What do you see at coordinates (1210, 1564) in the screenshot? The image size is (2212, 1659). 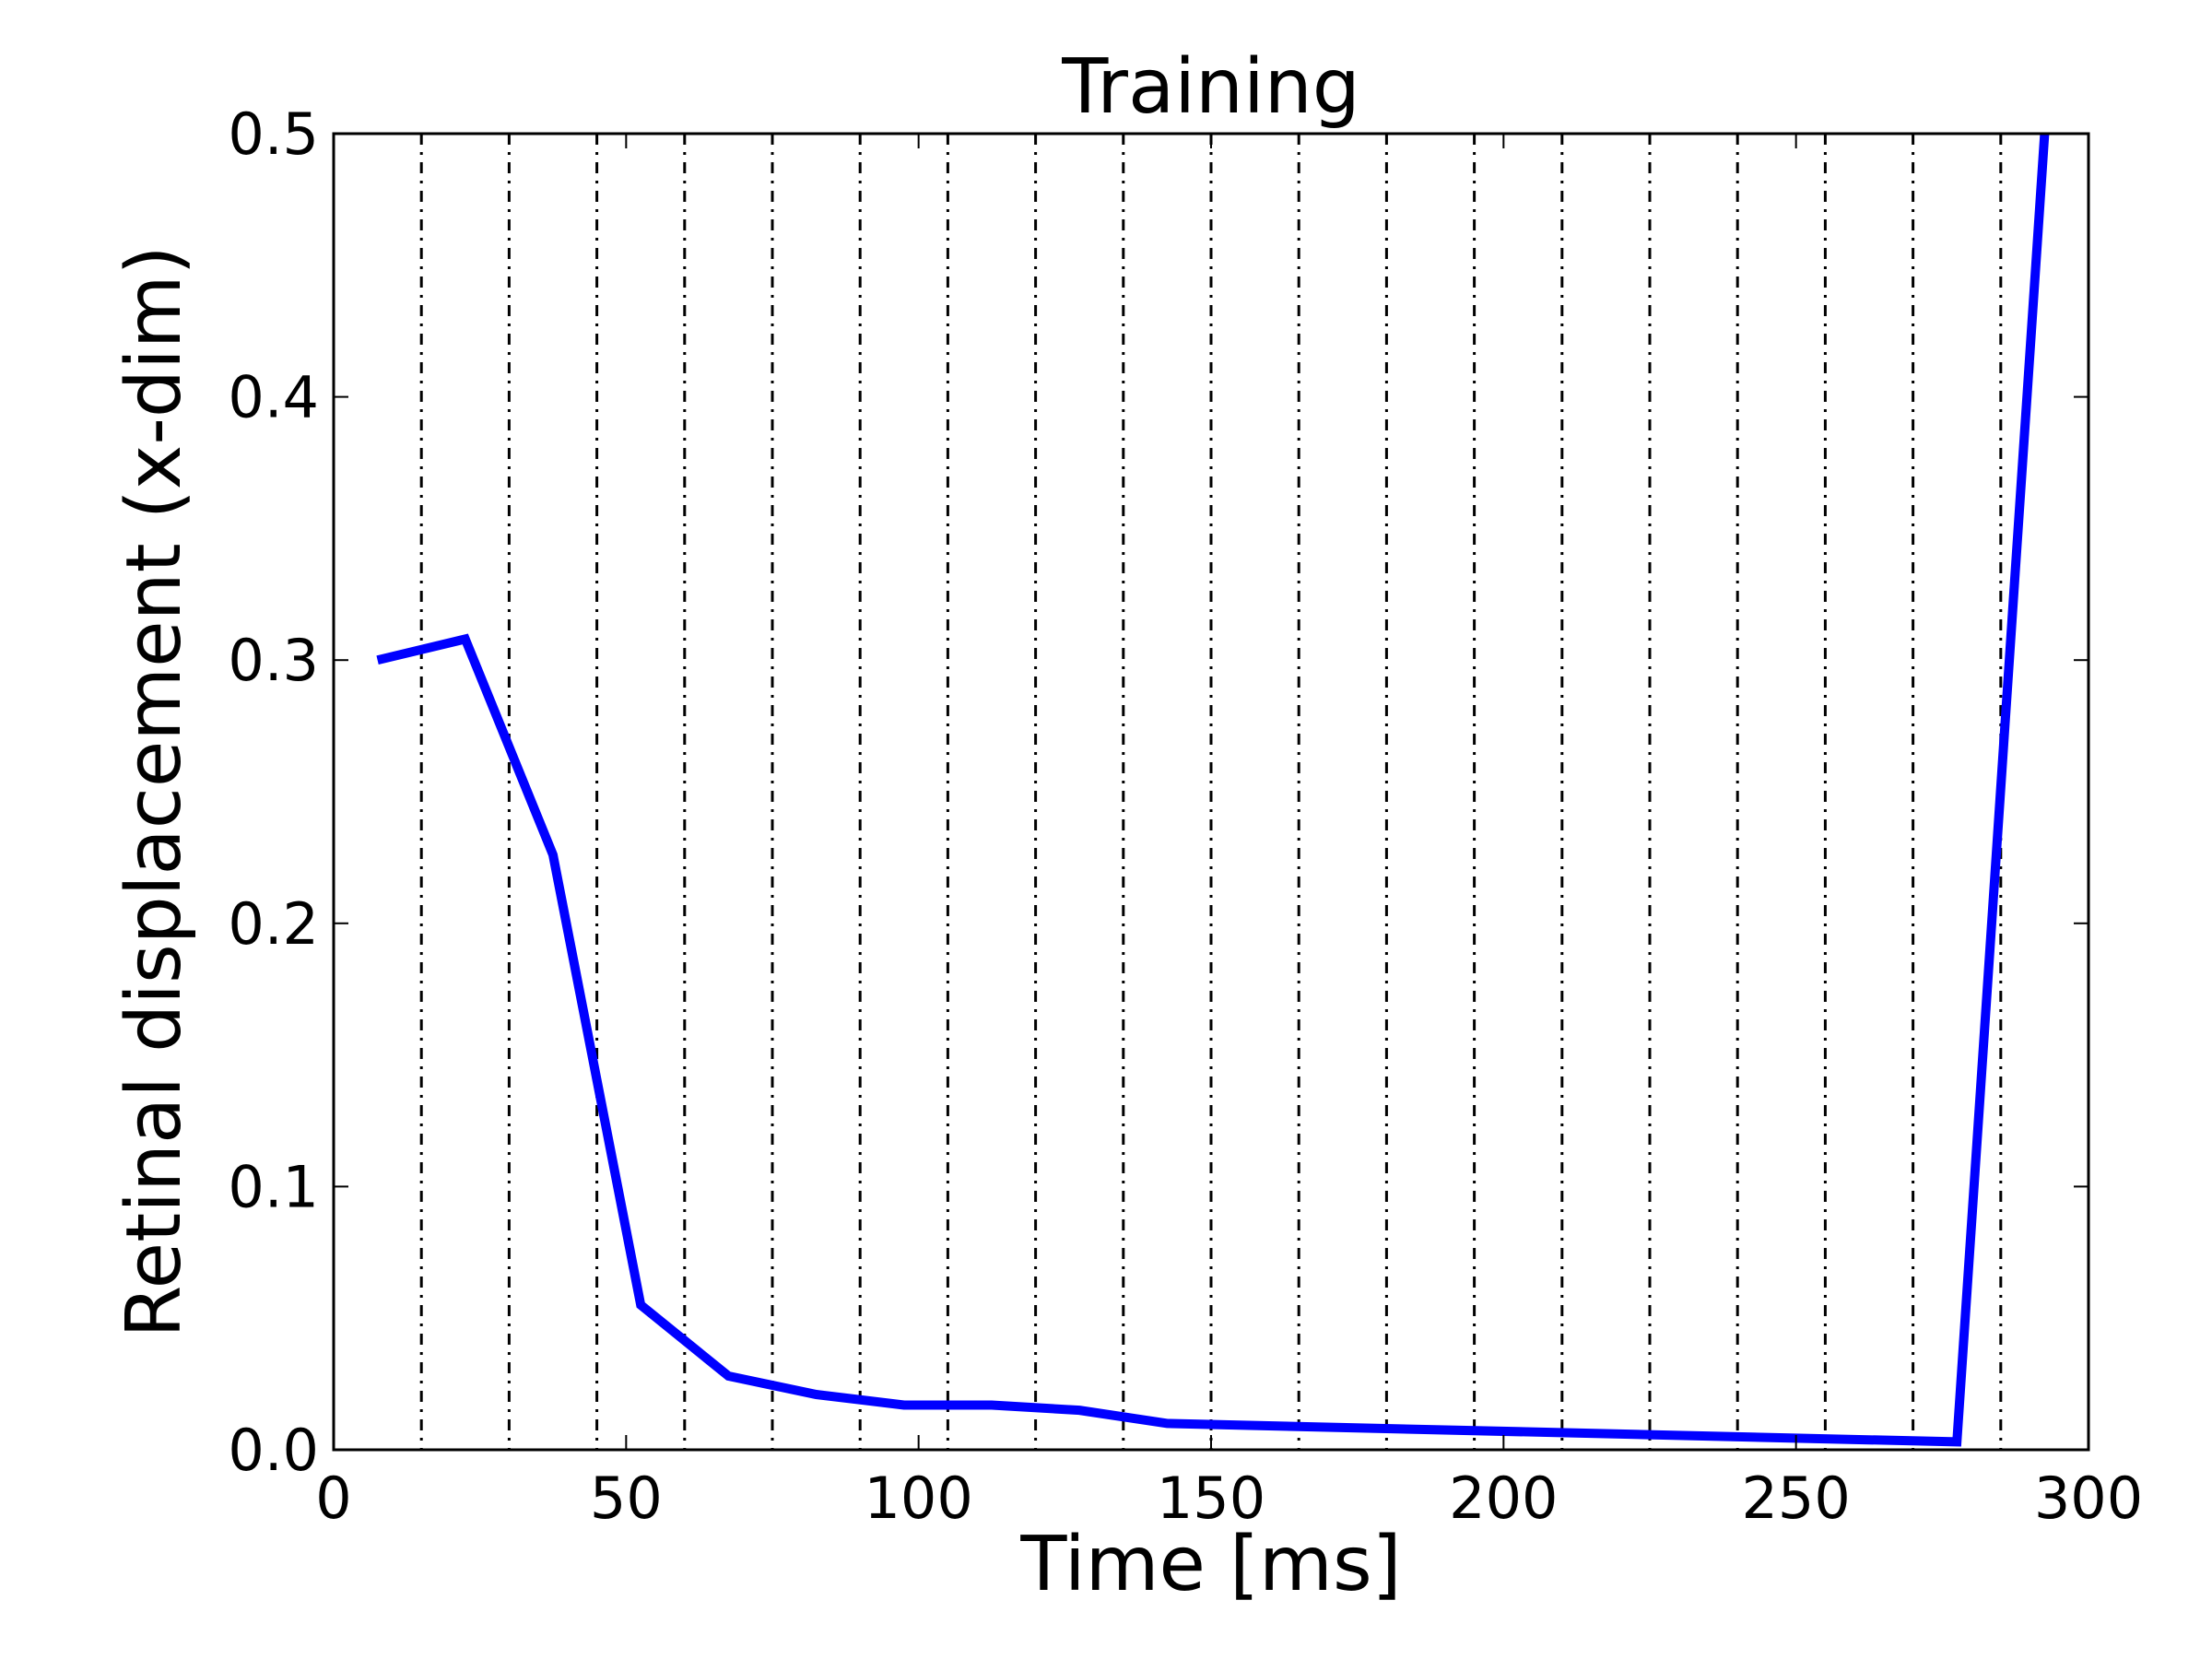 I see `x-axis-label: Time [ms]` at bounding box center [1210, 1564].